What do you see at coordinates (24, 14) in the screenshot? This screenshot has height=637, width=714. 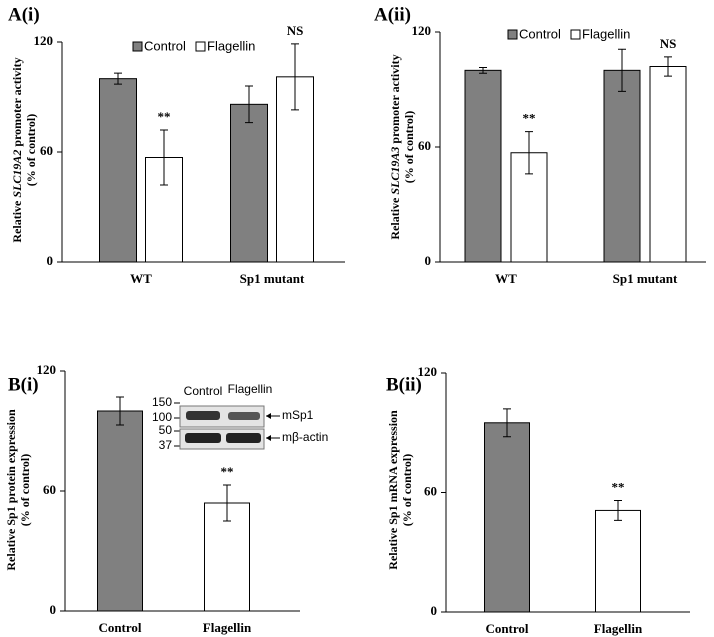 I see `panel-title: A(i)` at bounding box center [24, 14].